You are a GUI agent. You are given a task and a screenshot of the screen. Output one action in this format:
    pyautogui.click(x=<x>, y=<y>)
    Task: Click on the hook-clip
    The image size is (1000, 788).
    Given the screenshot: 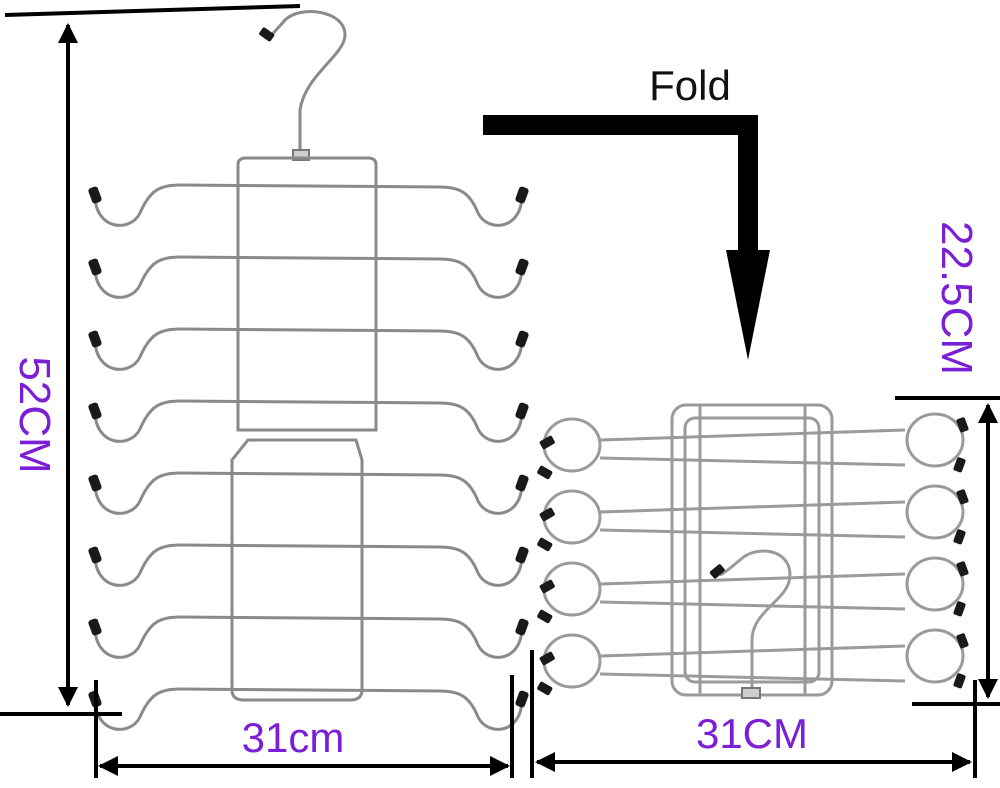 What is the action you would take?
    pyautogui.click(x=301, y=155)
    